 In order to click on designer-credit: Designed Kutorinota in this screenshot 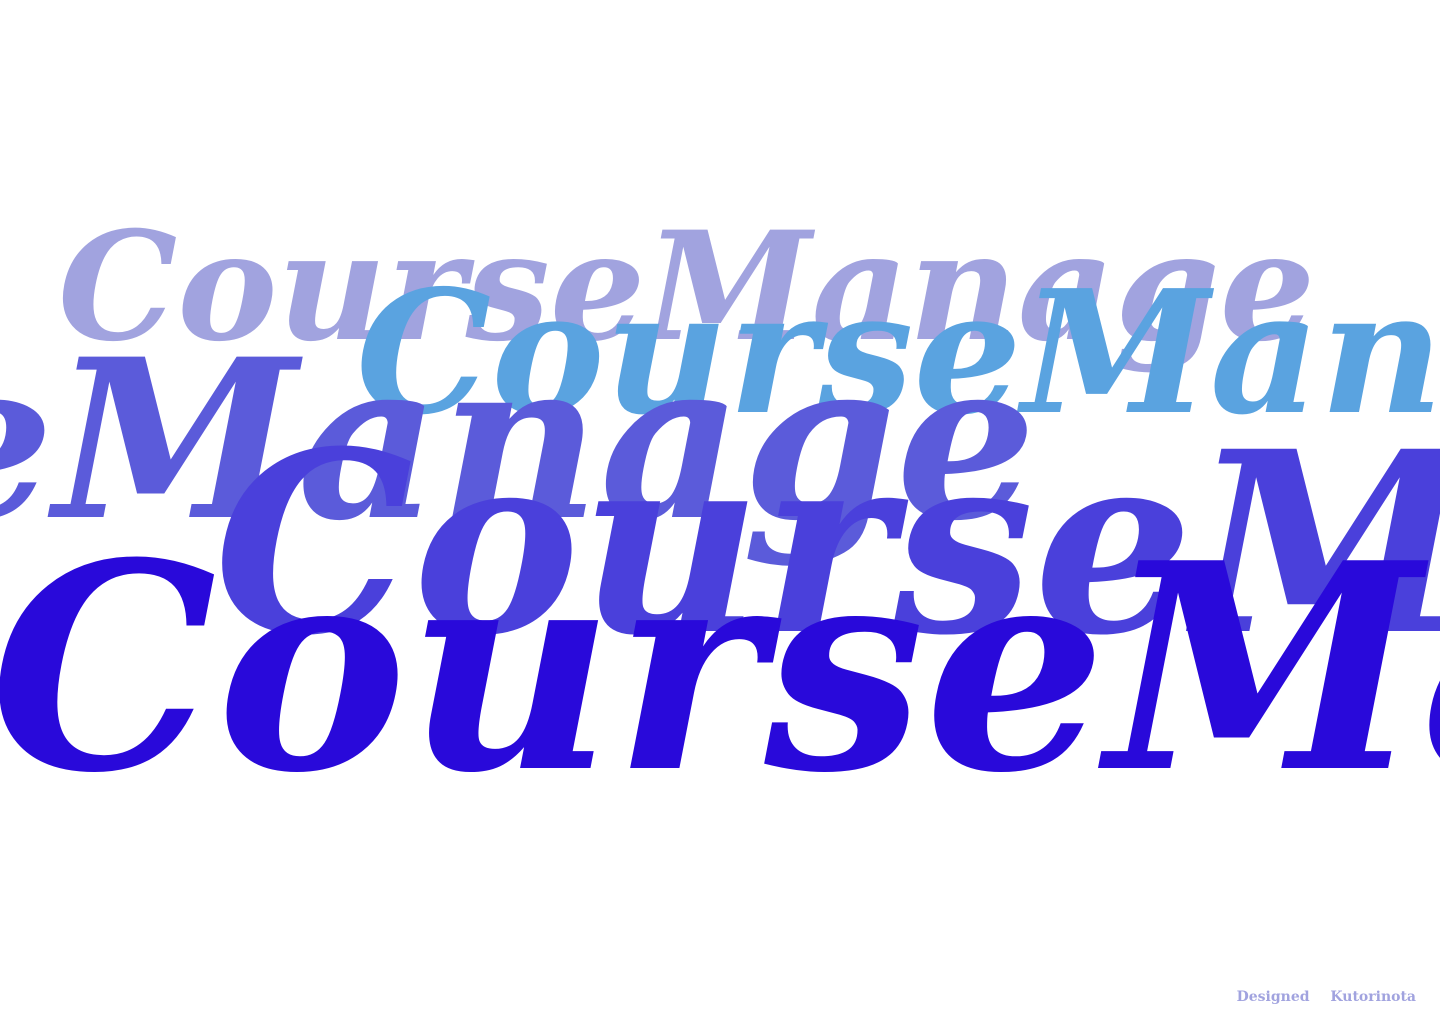, I will do `click(1326, 997)`.